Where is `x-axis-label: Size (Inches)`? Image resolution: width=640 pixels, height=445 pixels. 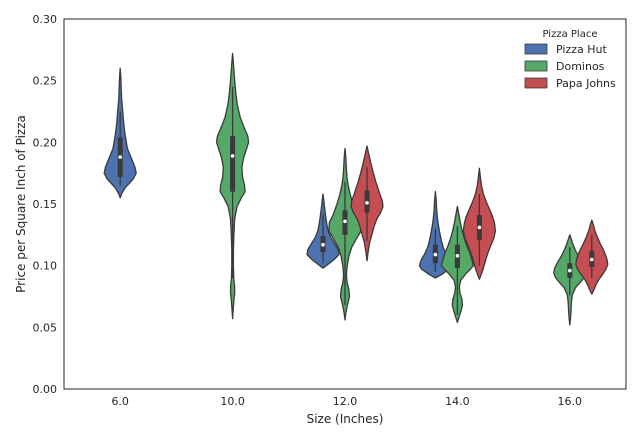 x-axis-label: Size (Inches) is located at coordinates (345, 419).